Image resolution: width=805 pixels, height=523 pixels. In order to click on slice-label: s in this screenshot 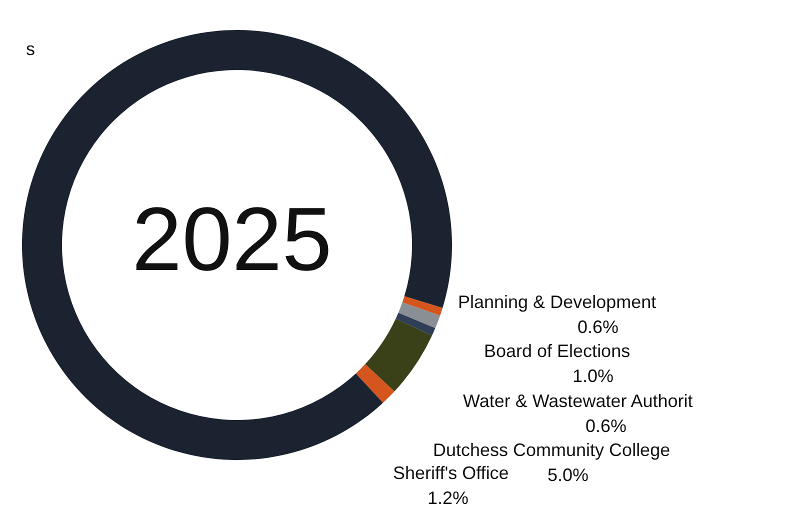, I will do `click(30, 49)`.